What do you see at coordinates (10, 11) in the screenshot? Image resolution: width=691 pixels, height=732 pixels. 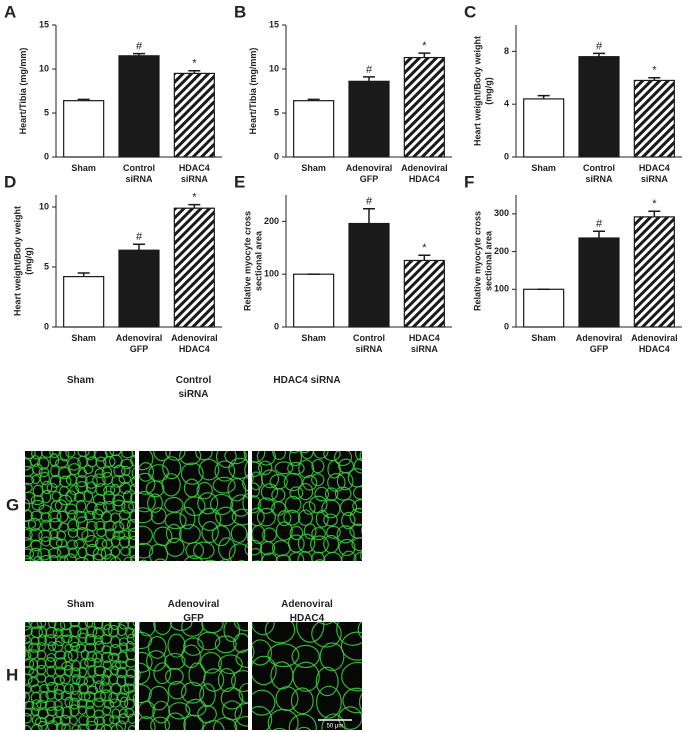 I see `panel-label: A` at bounding box center [10, 11].